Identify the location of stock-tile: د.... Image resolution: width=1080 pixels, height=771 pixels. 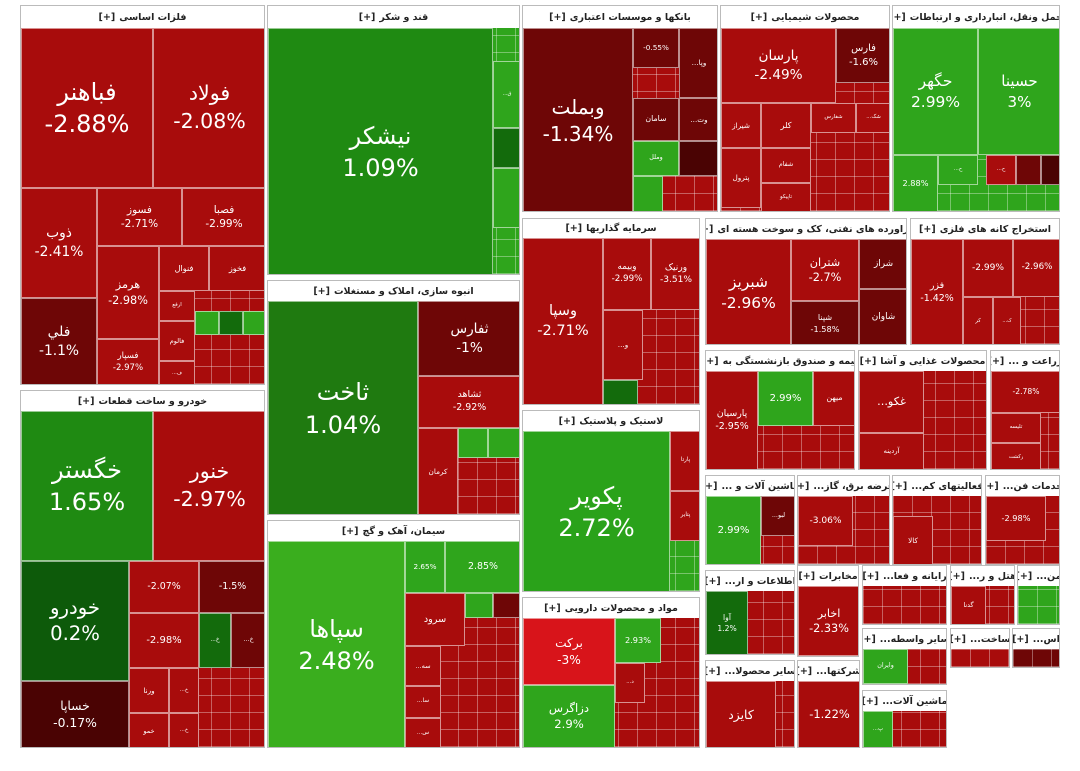
(630, 683).